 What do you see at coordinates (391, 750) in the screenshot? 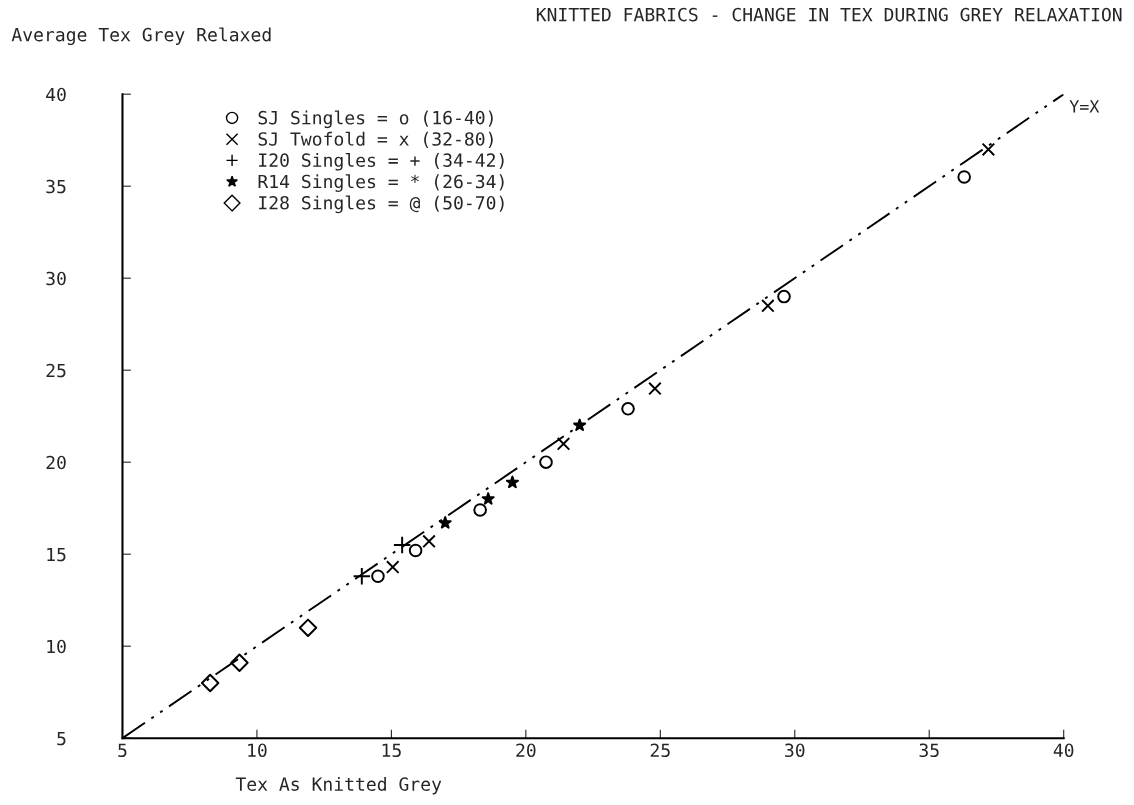
I see `x-tick-label: 15` at bounding box center [391, 750].